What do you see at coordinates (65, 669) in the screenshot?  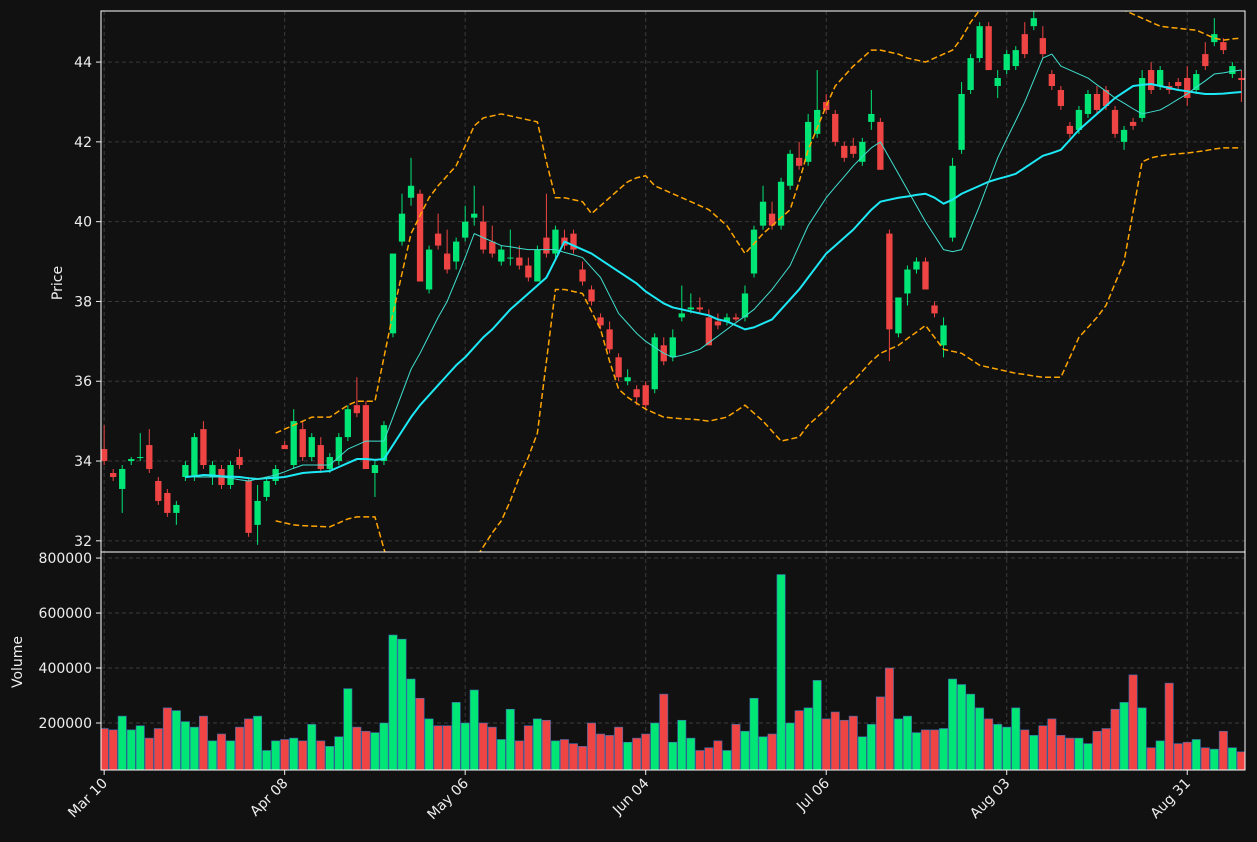 I see `y-tick-label: 400000` at bounding box center [65, 669].